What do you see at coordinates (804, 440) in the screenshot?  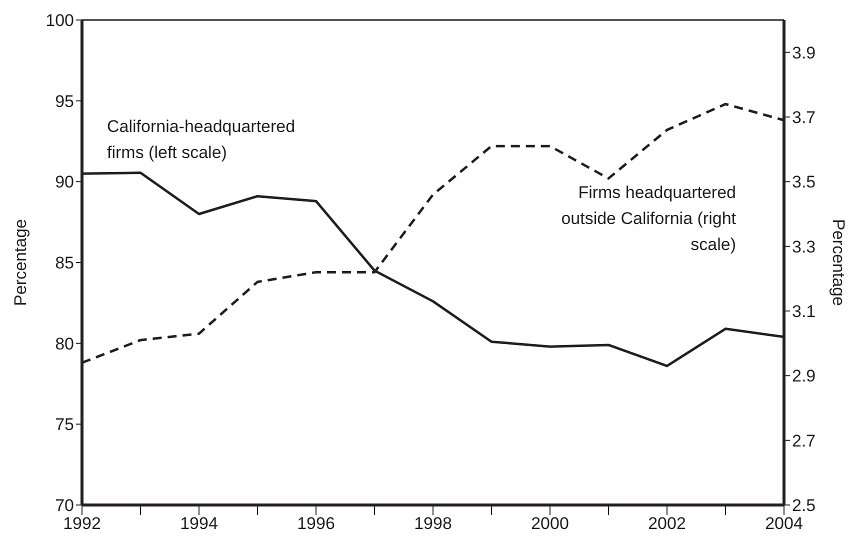 I see `y2-tick-label: 2.7` at bounding box center [804, 440].